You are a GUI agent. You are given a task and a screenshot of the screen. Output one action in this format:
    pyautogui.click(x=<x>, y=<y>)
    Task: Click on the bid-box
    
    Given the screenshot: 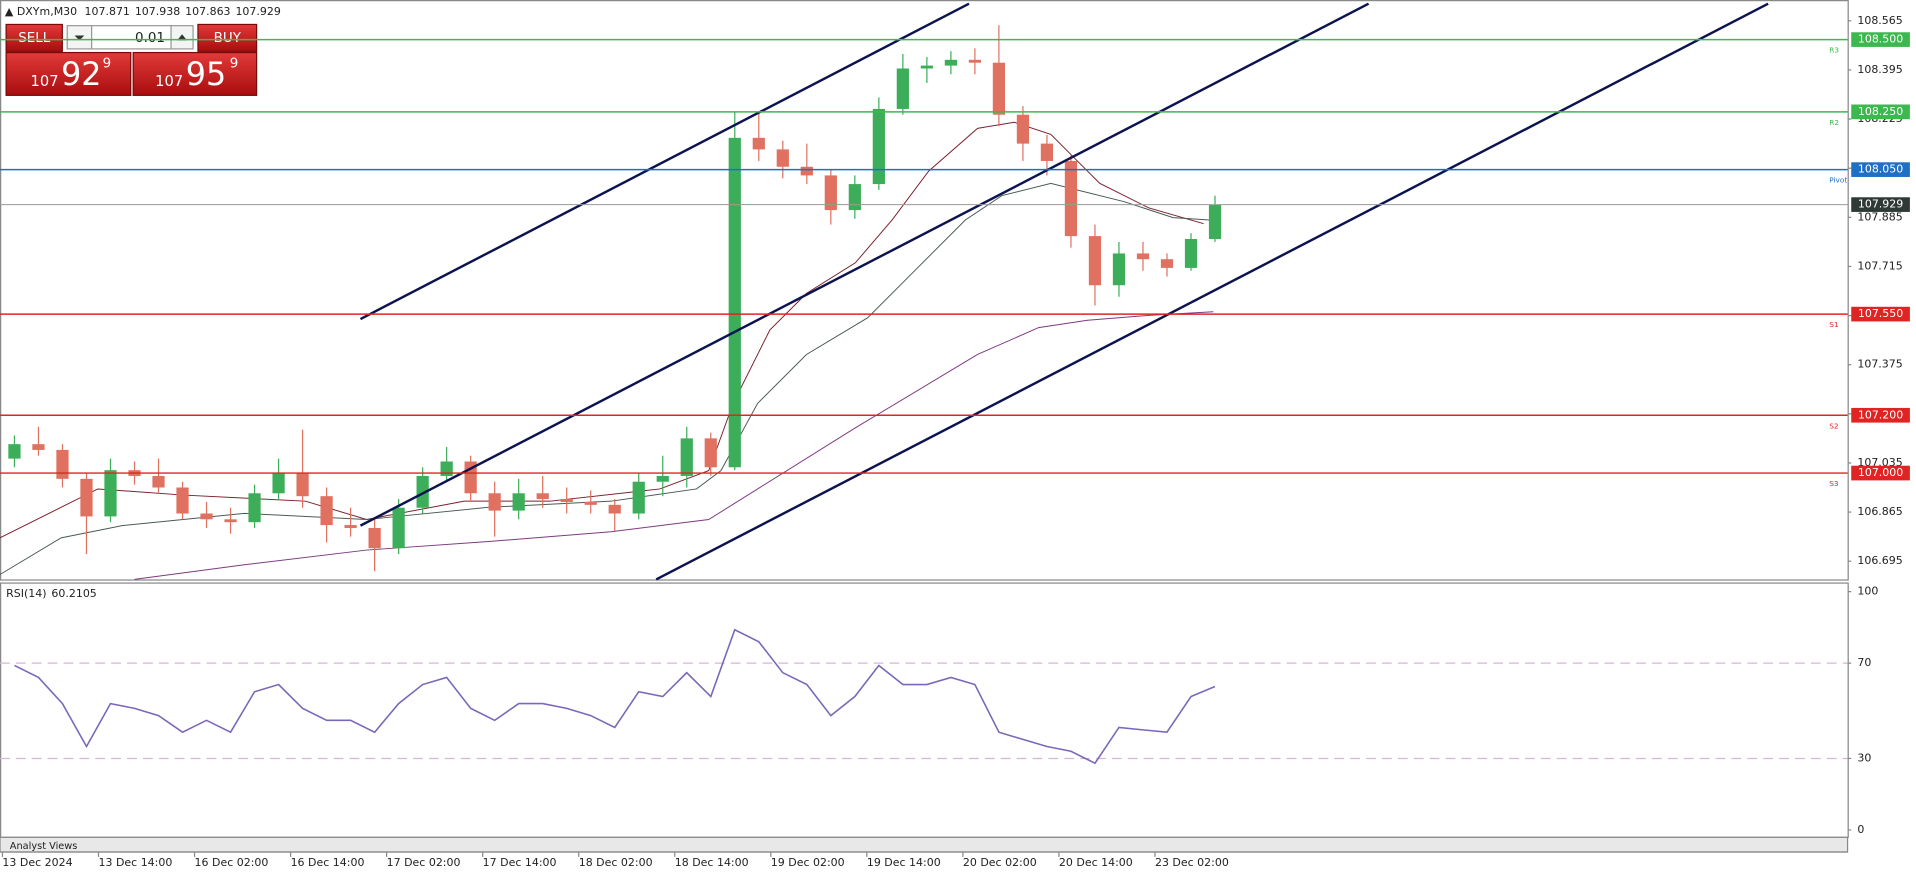 What is the action you would take?
    pyautogui.click(x=68, y=73)
    